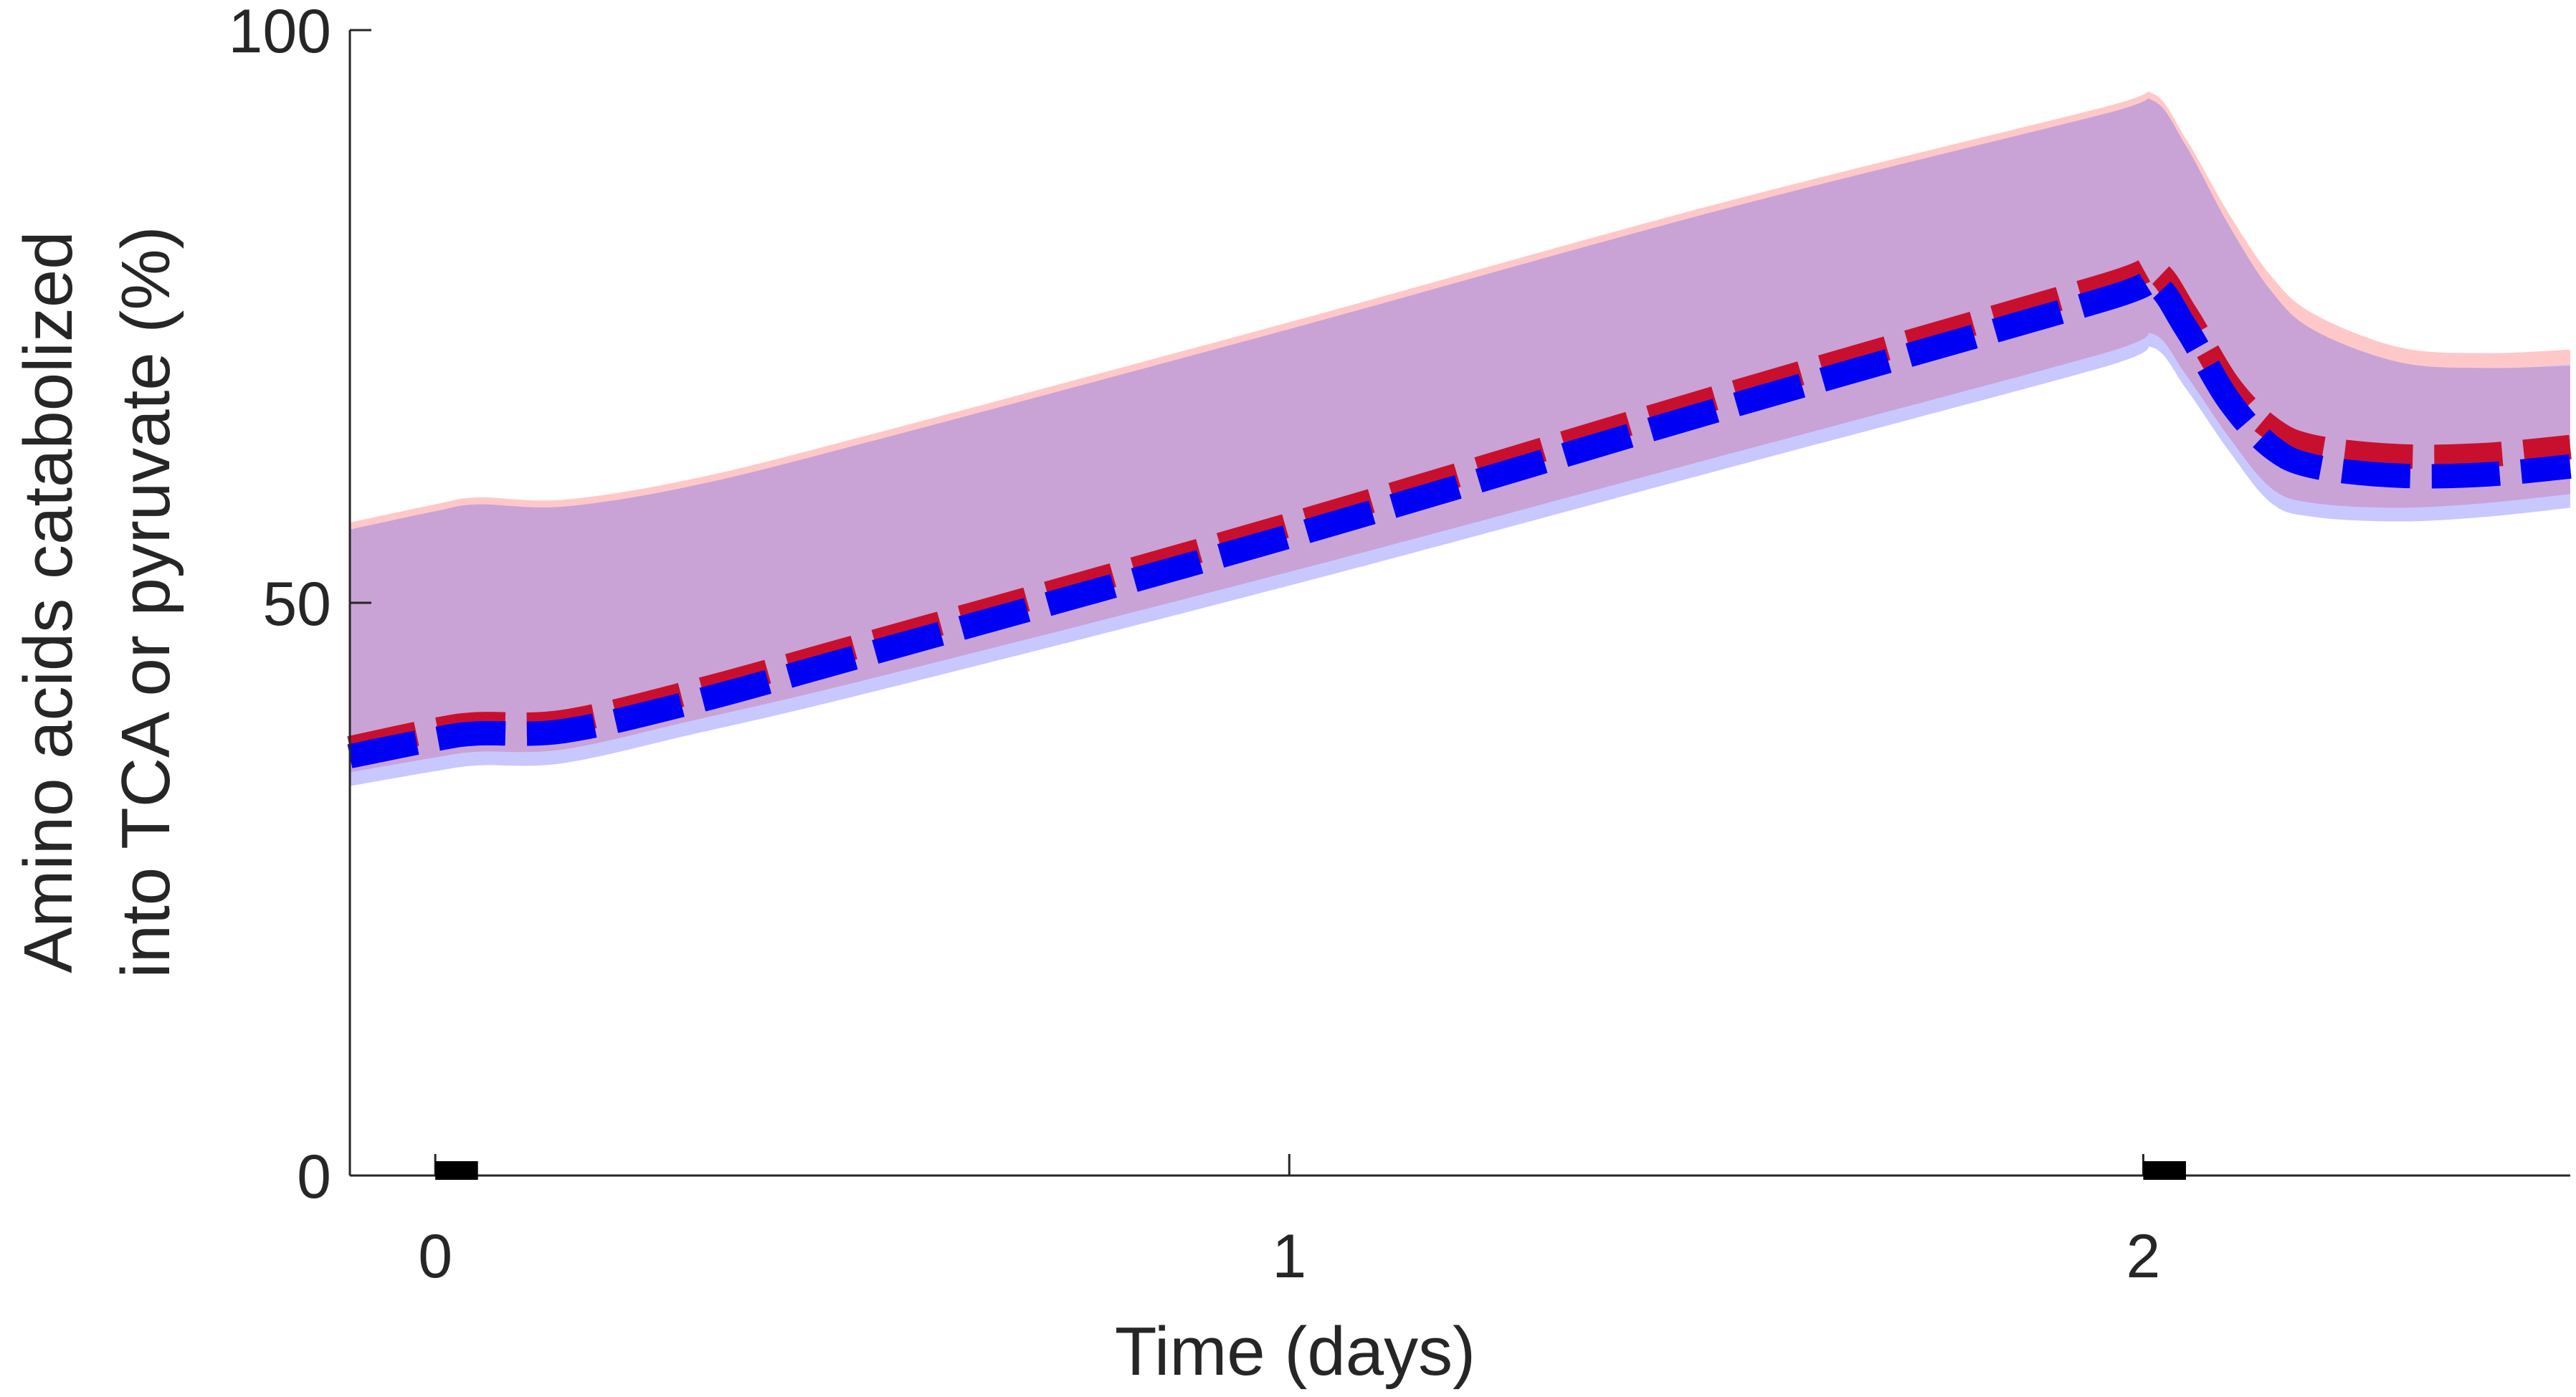 The height and width of the screenshot is (1397, 2576). Describe the element at coordinates (2143, 1256) in the screenshot. I see `x-tick-label-2: 2` at that location.